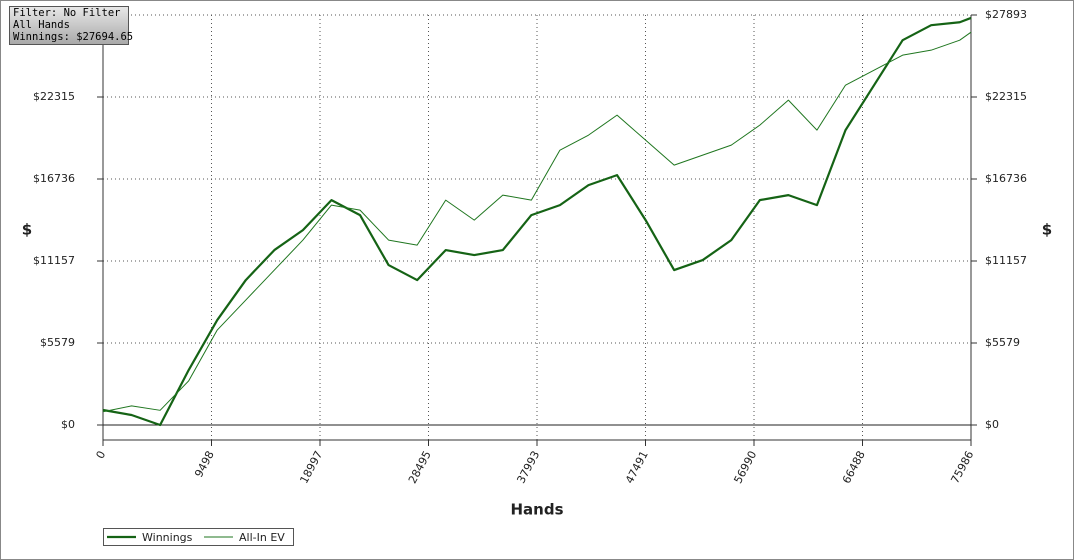  Describe the element at coordinates (1002, 342) in the screenshot. I see `y-tick-label-right: $5579` at that location.